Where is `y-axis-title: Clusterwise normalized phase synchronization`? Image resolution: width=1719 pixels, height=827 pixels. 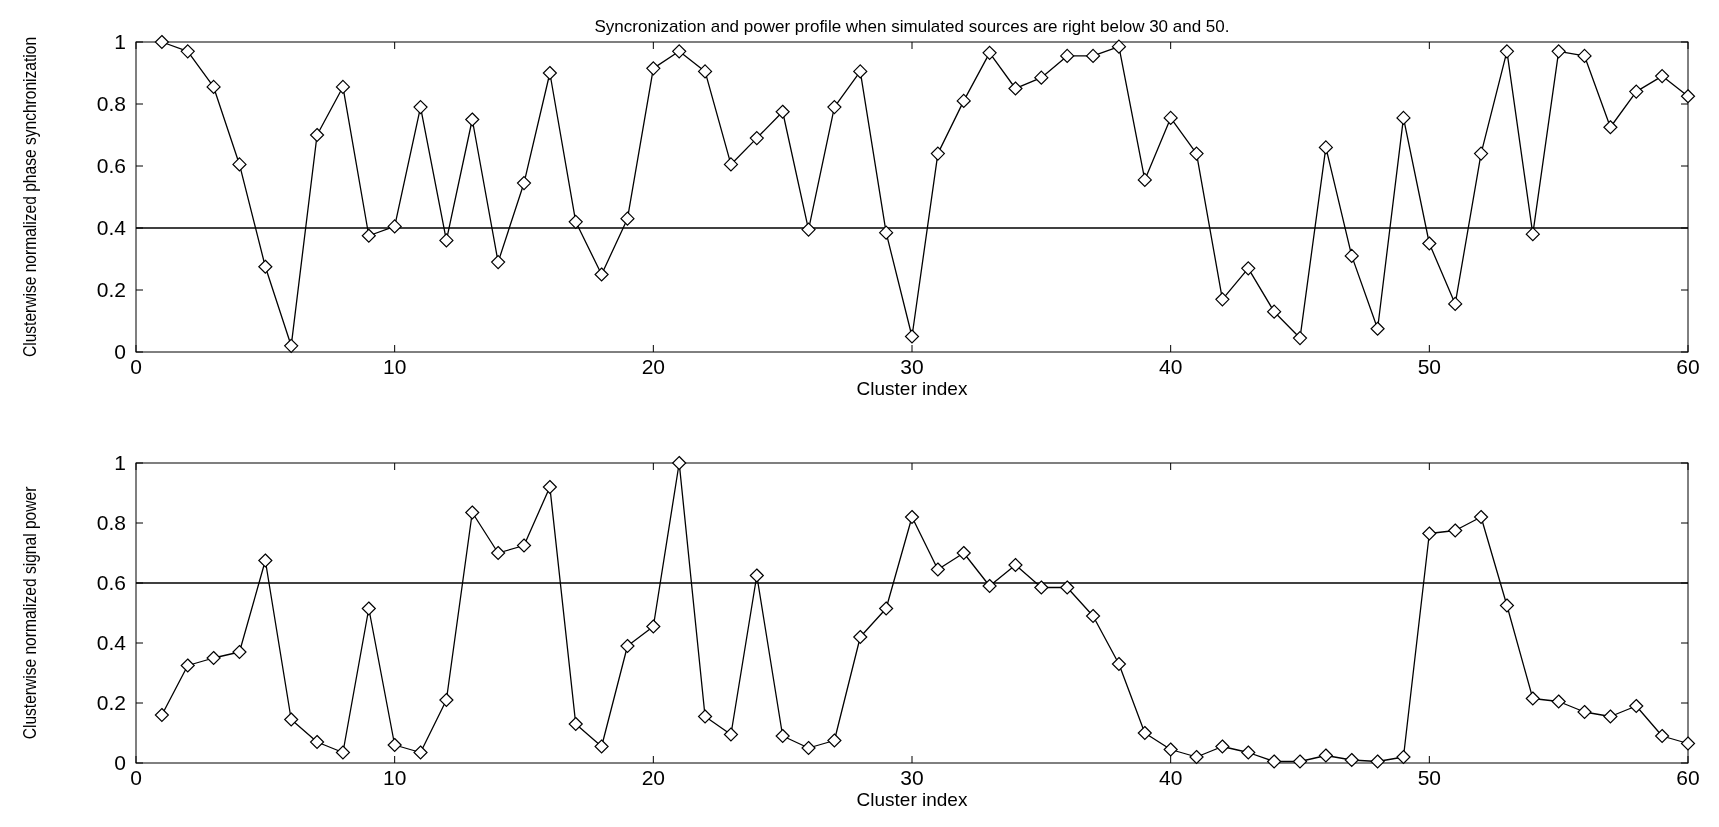
y-axis-title: Clusterwise normalized phase synchronization is located at coordinates (29, 197).